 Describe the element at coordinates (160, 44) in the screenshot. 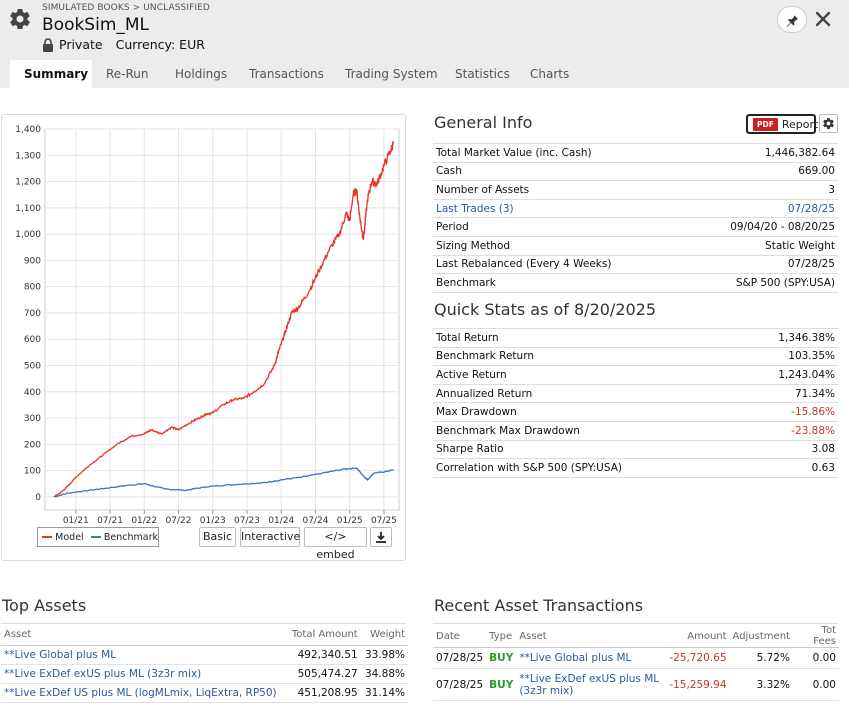

I see `currency-label: Currency: EUR` at that location.